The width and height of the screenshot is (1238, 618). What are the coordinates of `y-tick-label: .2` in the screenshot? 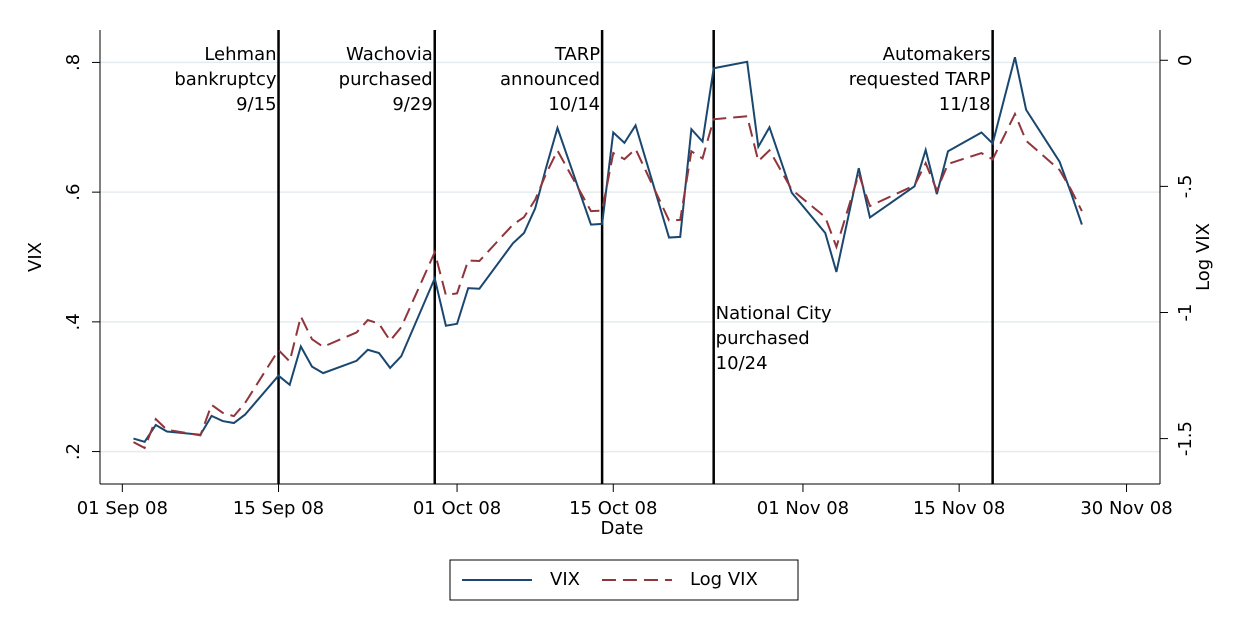 It's located at (73, 451).